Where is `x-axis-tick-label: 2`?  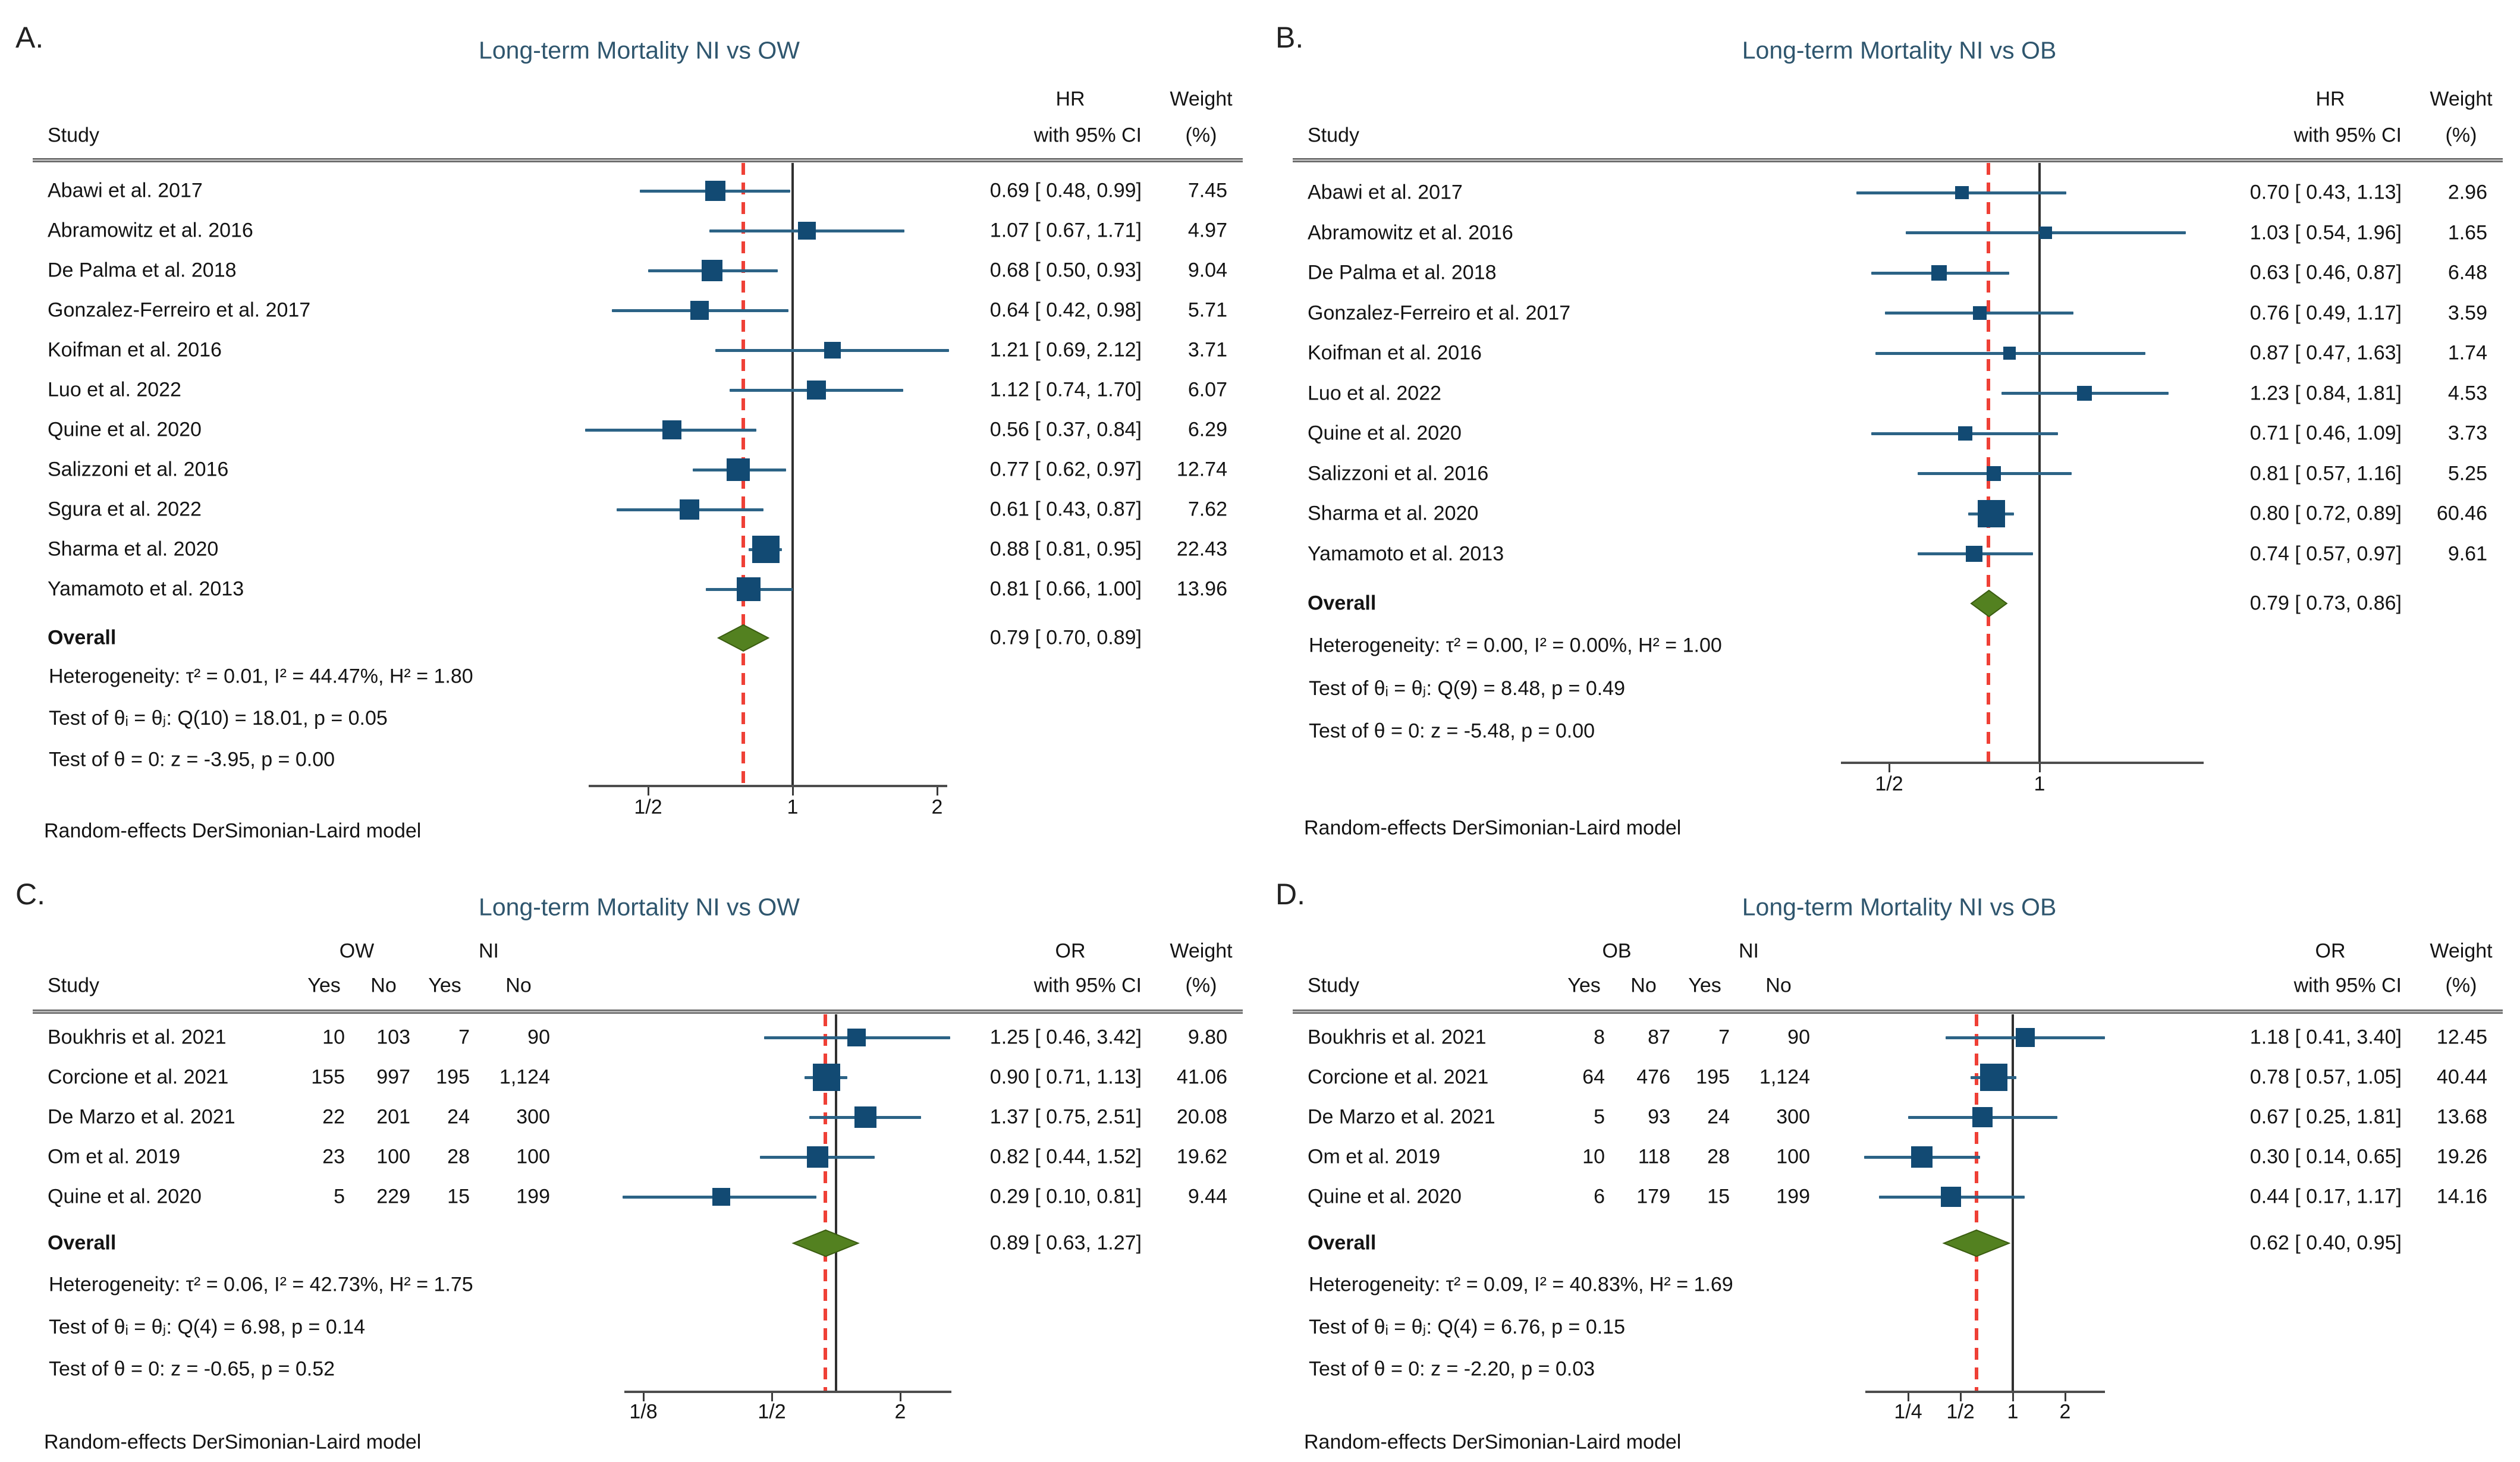 x-axis-tick-label: 2 is located at coordinates (937, 807).